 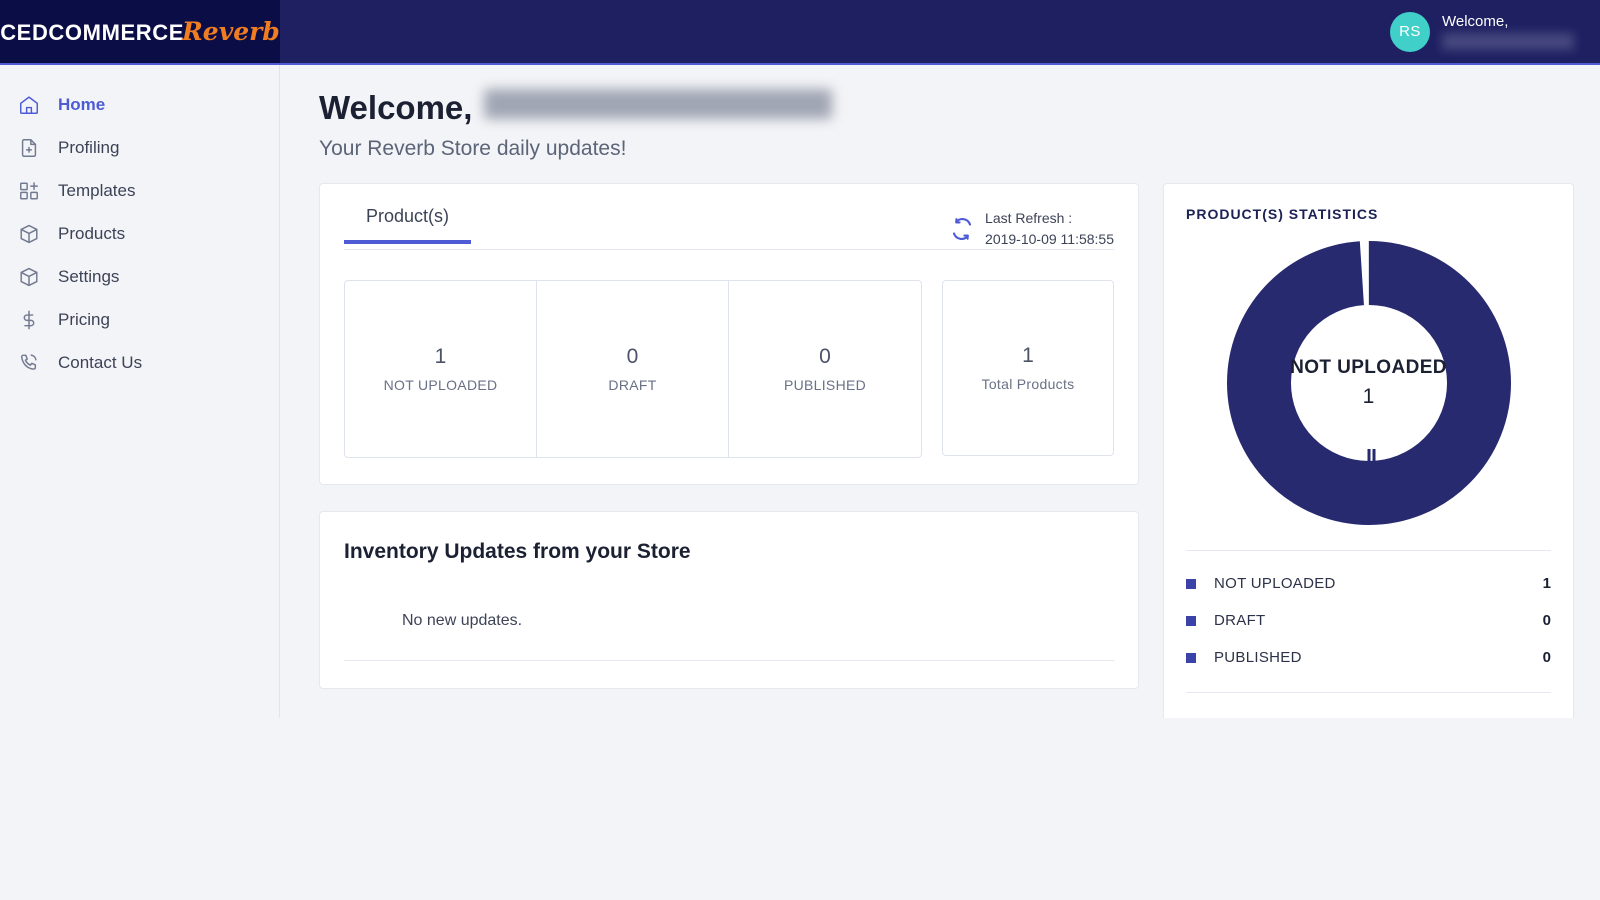 I want to click on tab-products: Product(s), so click(x=408, y=225).